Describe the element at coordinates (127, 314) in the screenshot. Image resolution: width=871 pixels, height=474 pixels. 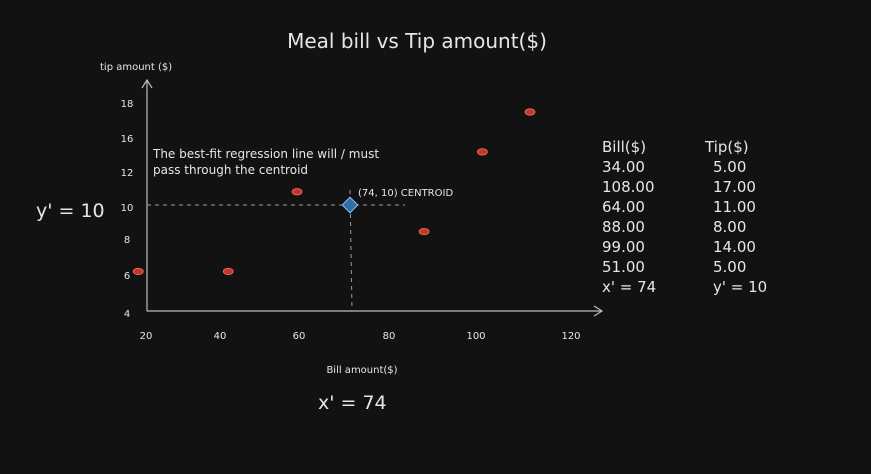
I see `y-tick-label: 4` at that location.